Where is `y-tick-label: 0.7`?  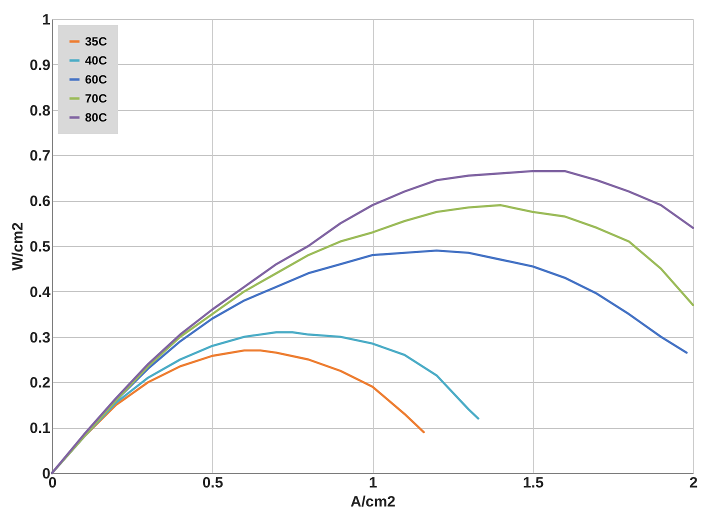
y-tick-label: 0.7 is located at coordinates (40, 156).